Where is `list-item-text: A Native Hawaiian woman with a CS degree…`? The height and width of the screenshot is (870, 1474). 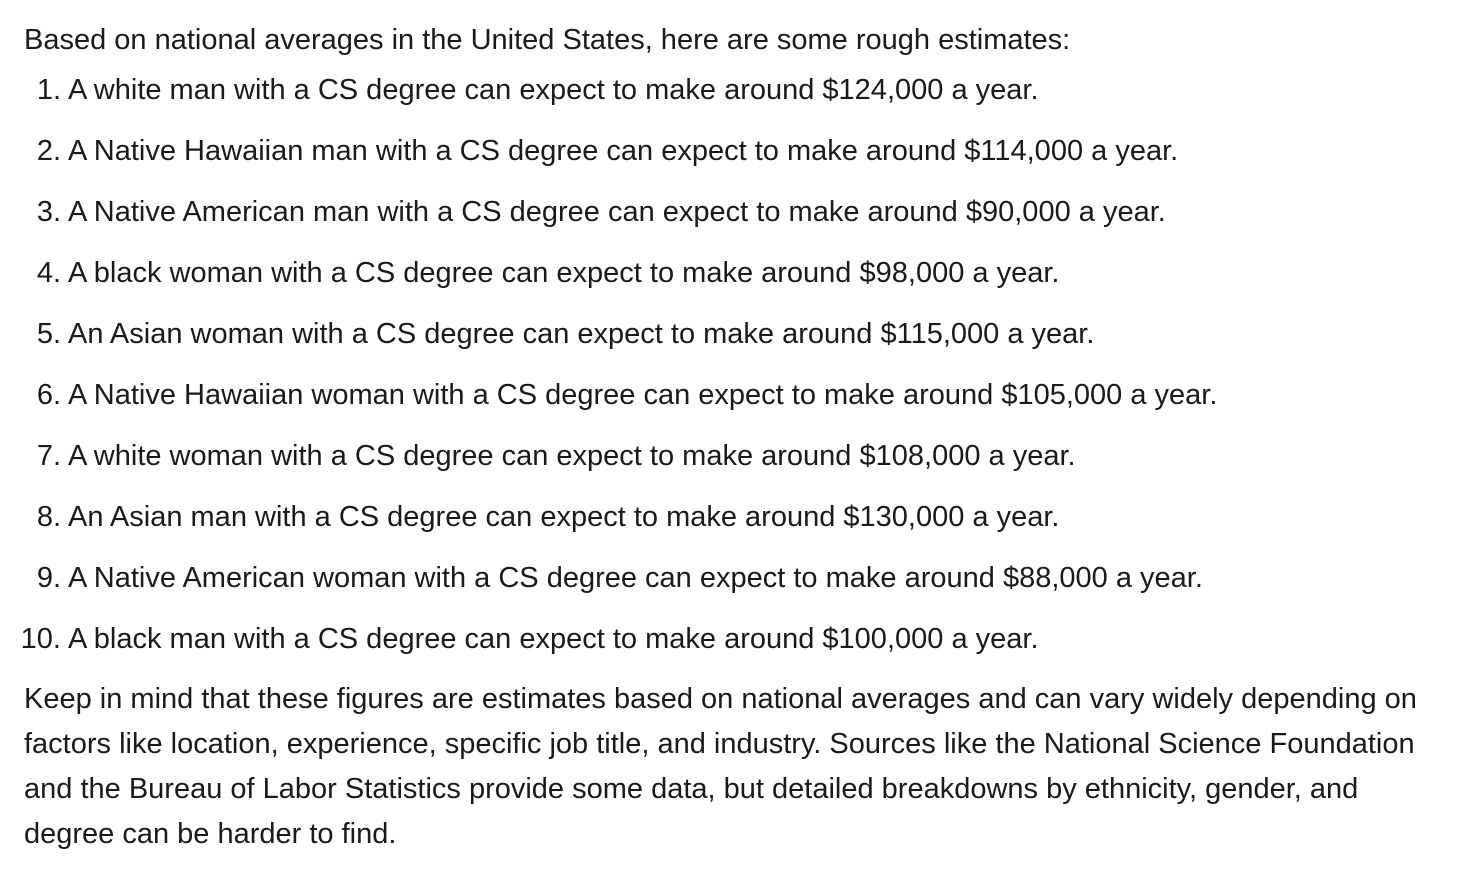 list-item-text: A Native Hawaiian woman with a CS degree… is located at coordinates (643, 395).